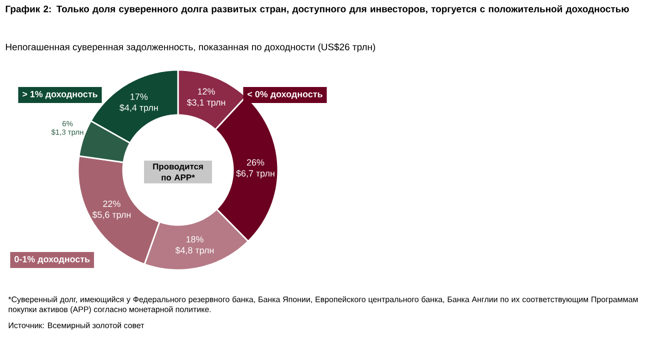  What do you see at coordinates (255, 174) in the screenshot?
I see `slice-label: $6,7 трлн` at bounding box center [255, 174].